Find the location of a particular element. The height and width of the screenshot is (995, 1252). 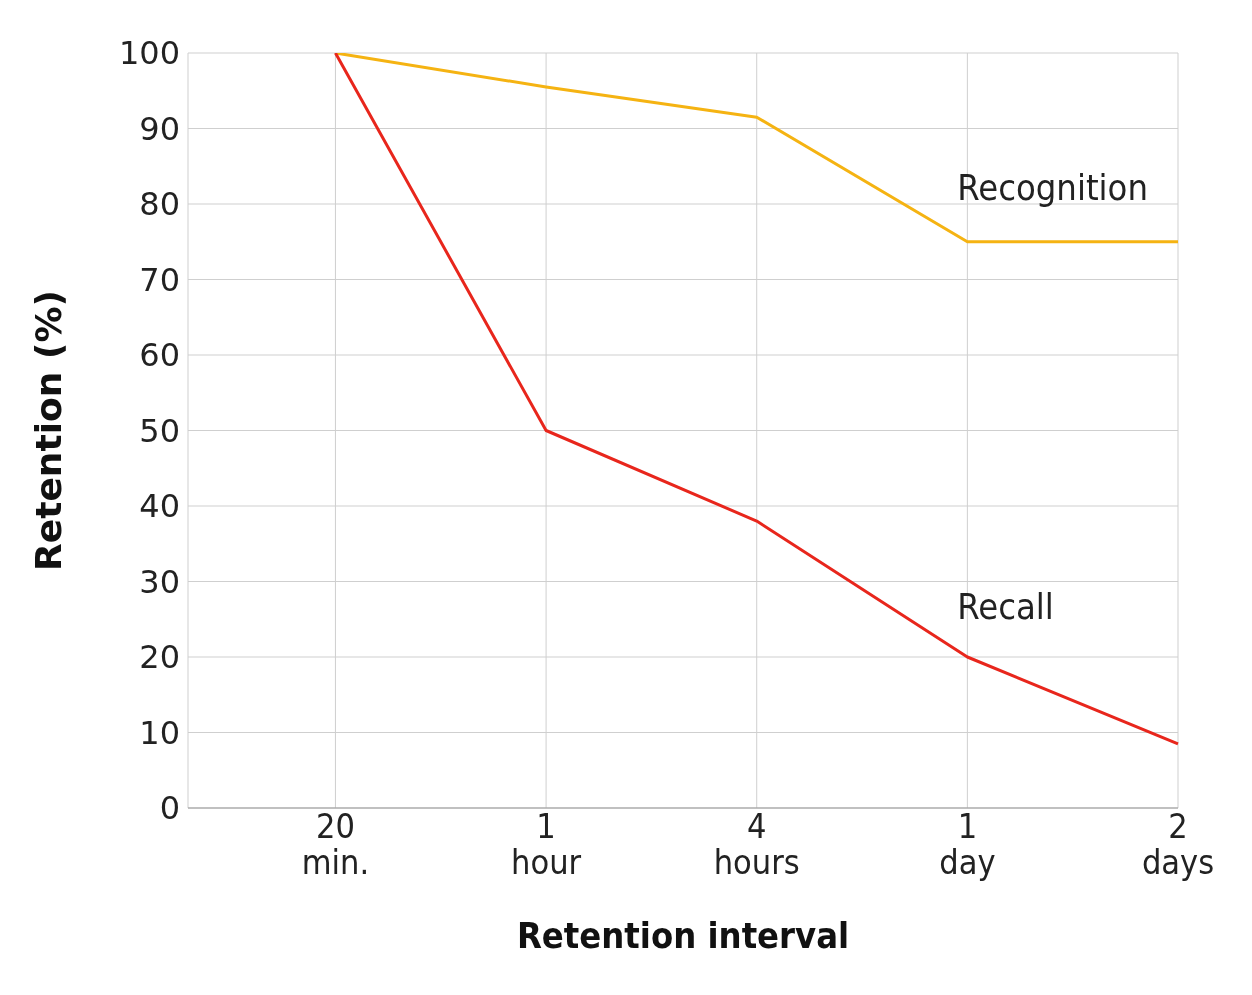

y-tick-label: 40 is located at coordinates (159, 506).